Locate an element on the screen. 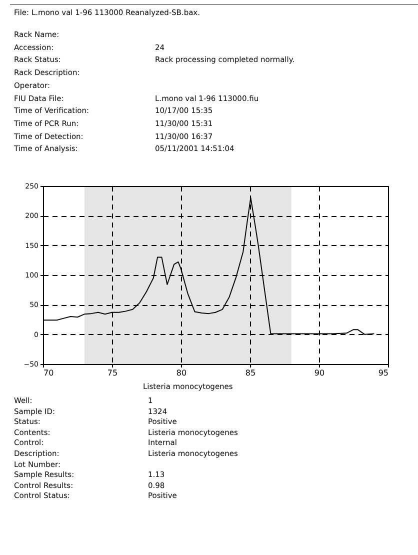  x-tick-label: 80 is located at coordinates (181, 373).